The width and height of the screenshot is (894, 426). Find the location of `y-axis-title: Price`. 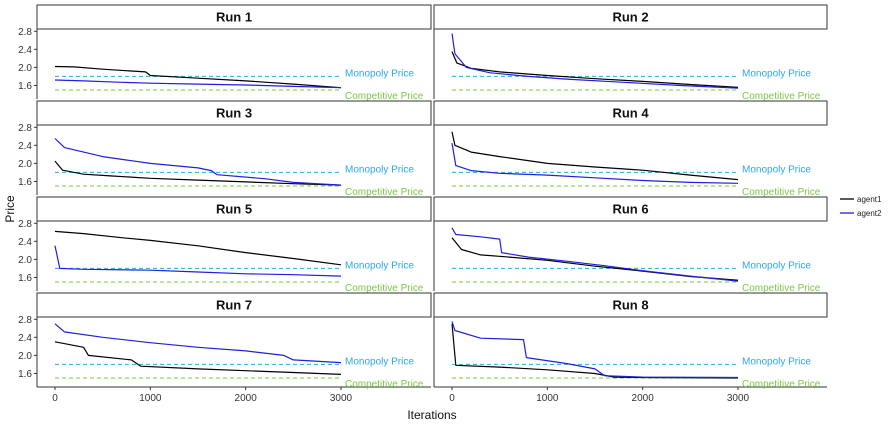

y-axis-title: Price is located at coordinates (10, 209).